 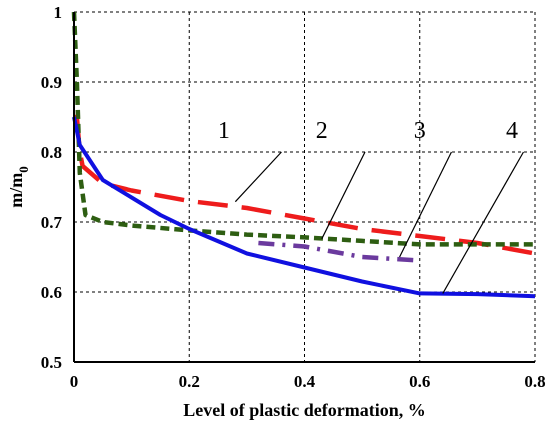 I want to click on y-tick-label: 1, so click(x=58, y=12).